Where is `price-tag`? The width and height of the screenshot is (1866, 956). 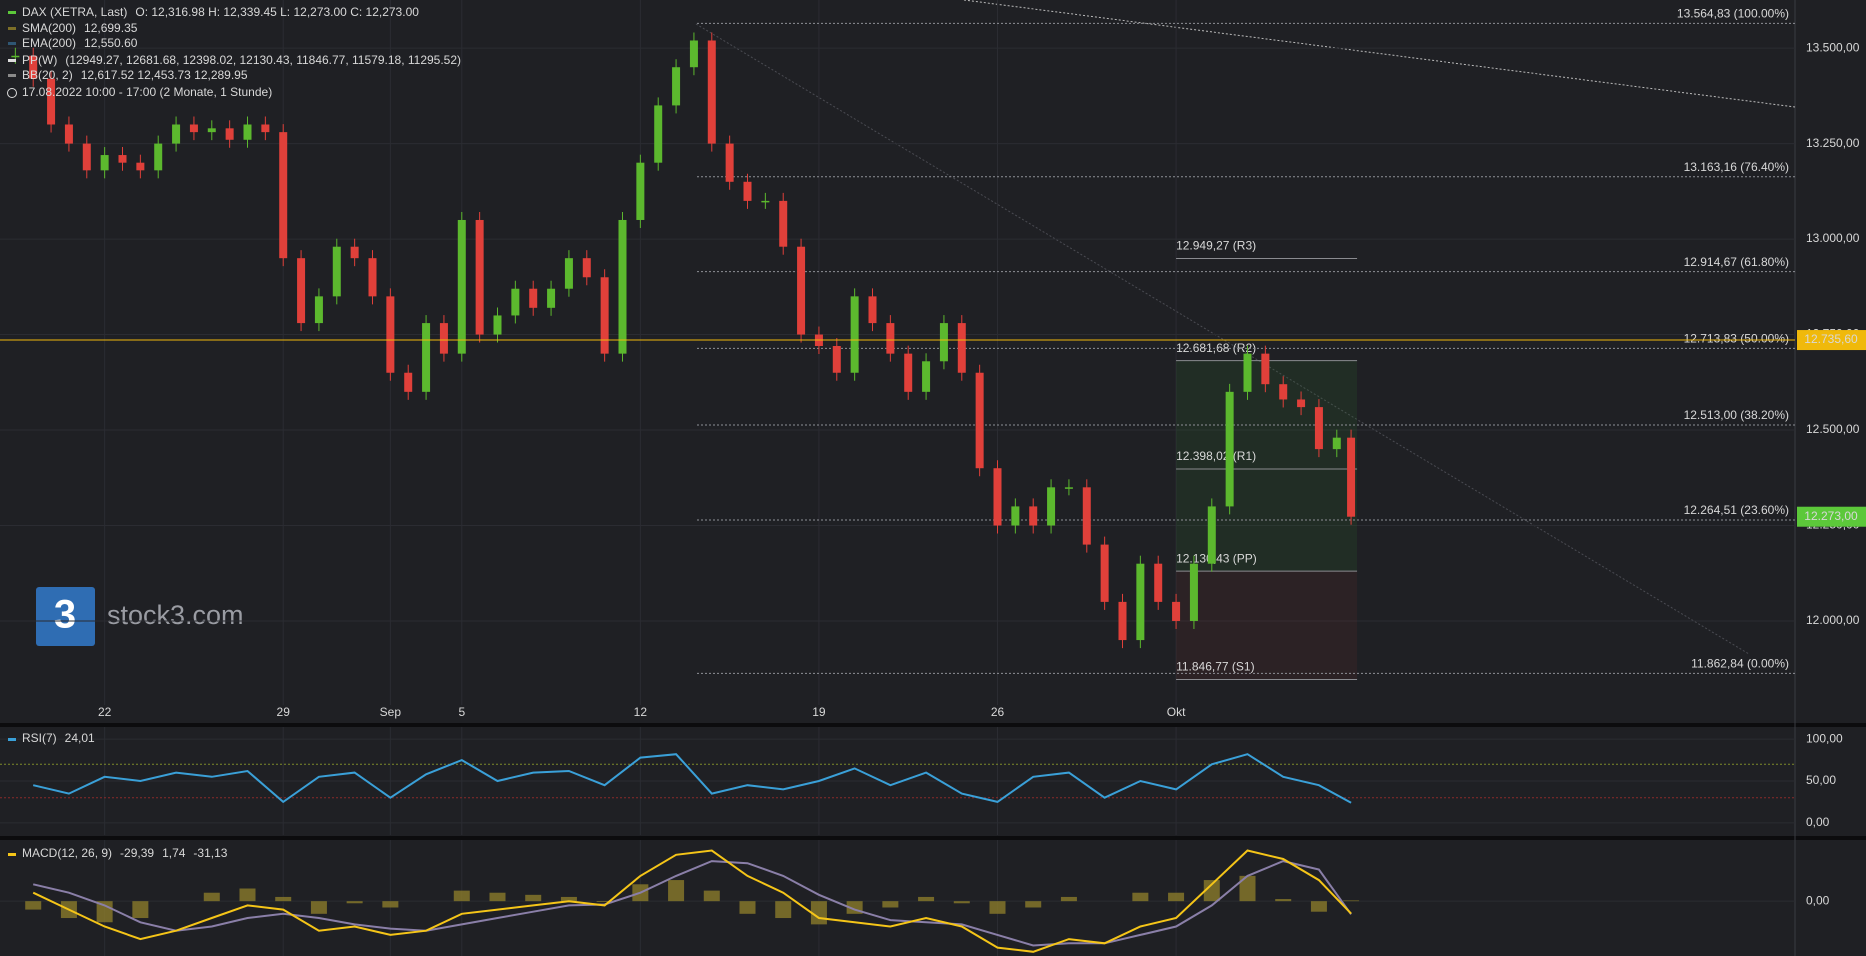
price-tag is located at coordinates (1831, 516).